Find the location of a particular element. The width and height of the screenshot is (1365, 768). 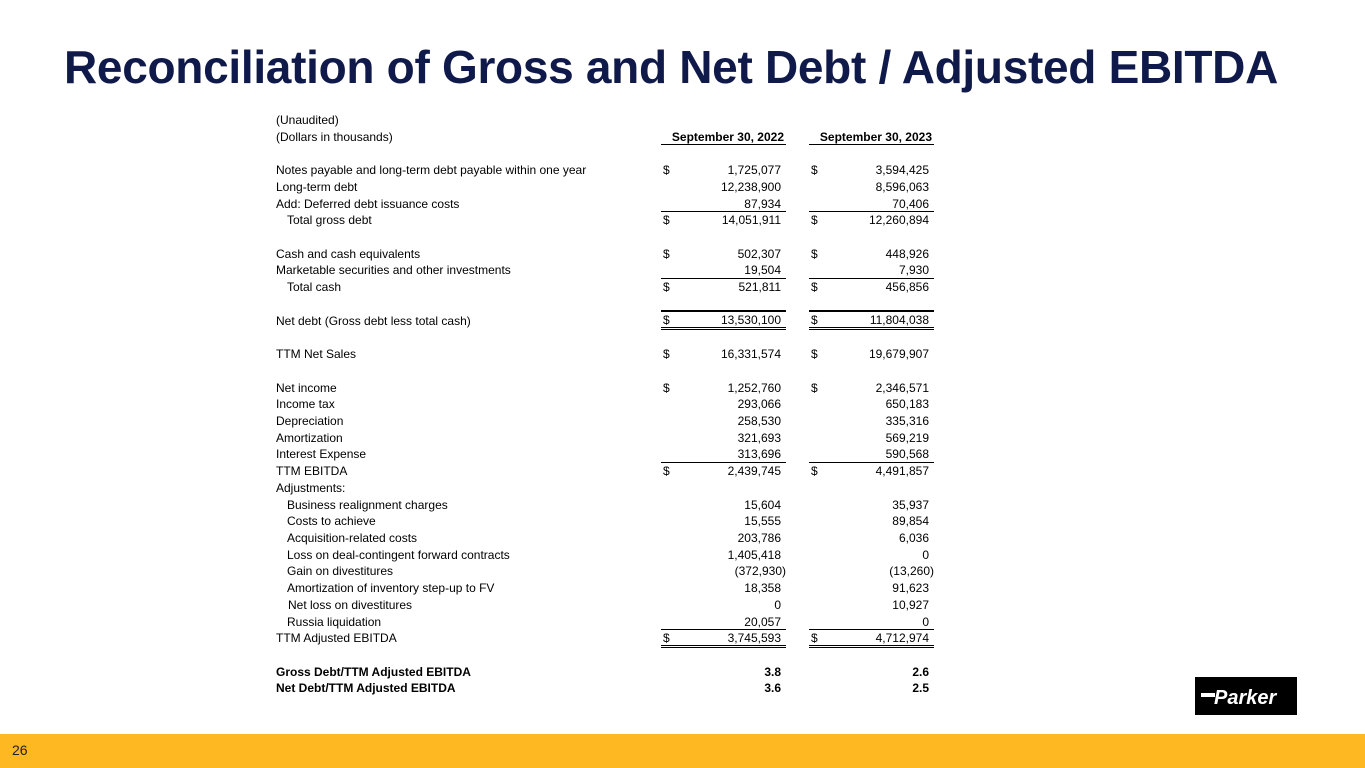

table-row: Net loss on divestitures 0 10,927 is located at coordinates (606, 605).